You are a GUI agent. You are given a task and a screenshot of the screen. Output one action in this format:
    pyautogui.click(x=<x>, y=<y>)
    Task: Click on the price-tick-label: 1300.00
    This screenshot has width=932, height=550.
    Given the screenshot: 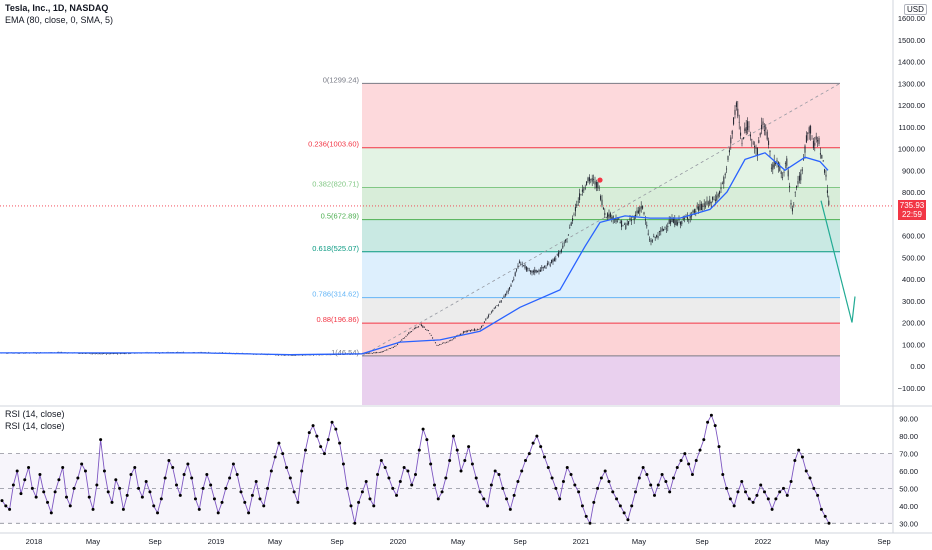 What is the action you would take?
    pyautogui.click(x=911, y=83)
    